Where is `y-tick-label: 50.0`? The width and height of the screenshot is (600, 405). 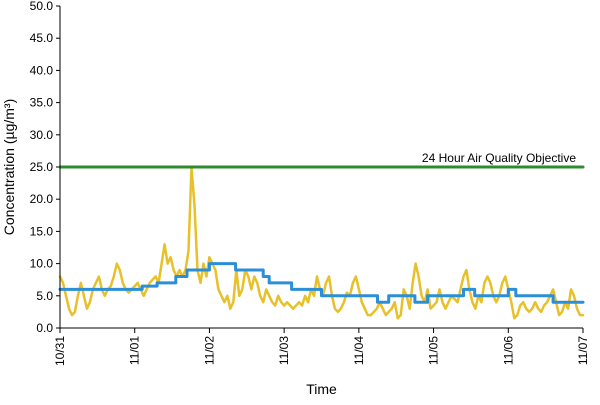
y-tick-label: 50.0 is located at coordinates (42, 6).